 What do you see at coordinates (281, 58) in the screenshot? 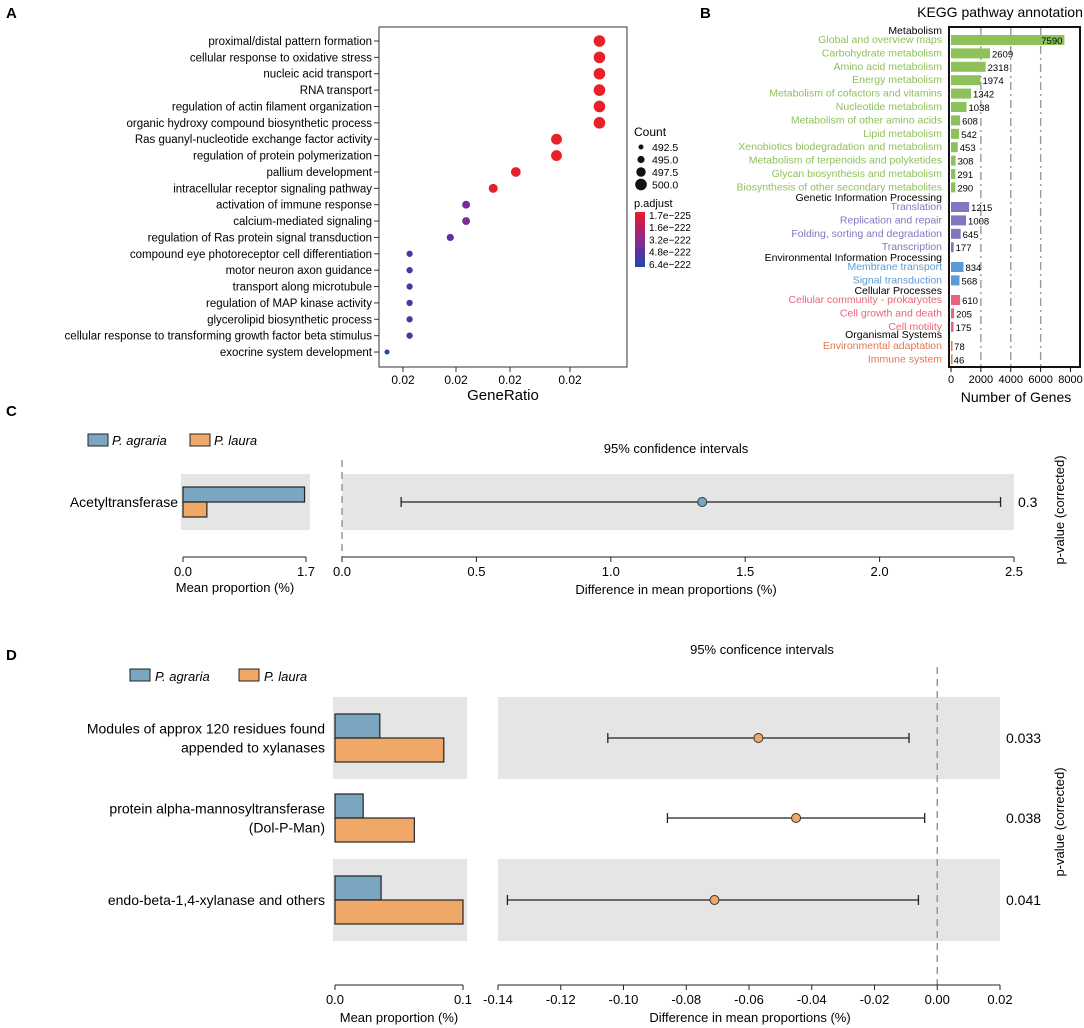
I see `panel-a-term-label: cellular response to oxidative stress` at bounding box center [281, 58].